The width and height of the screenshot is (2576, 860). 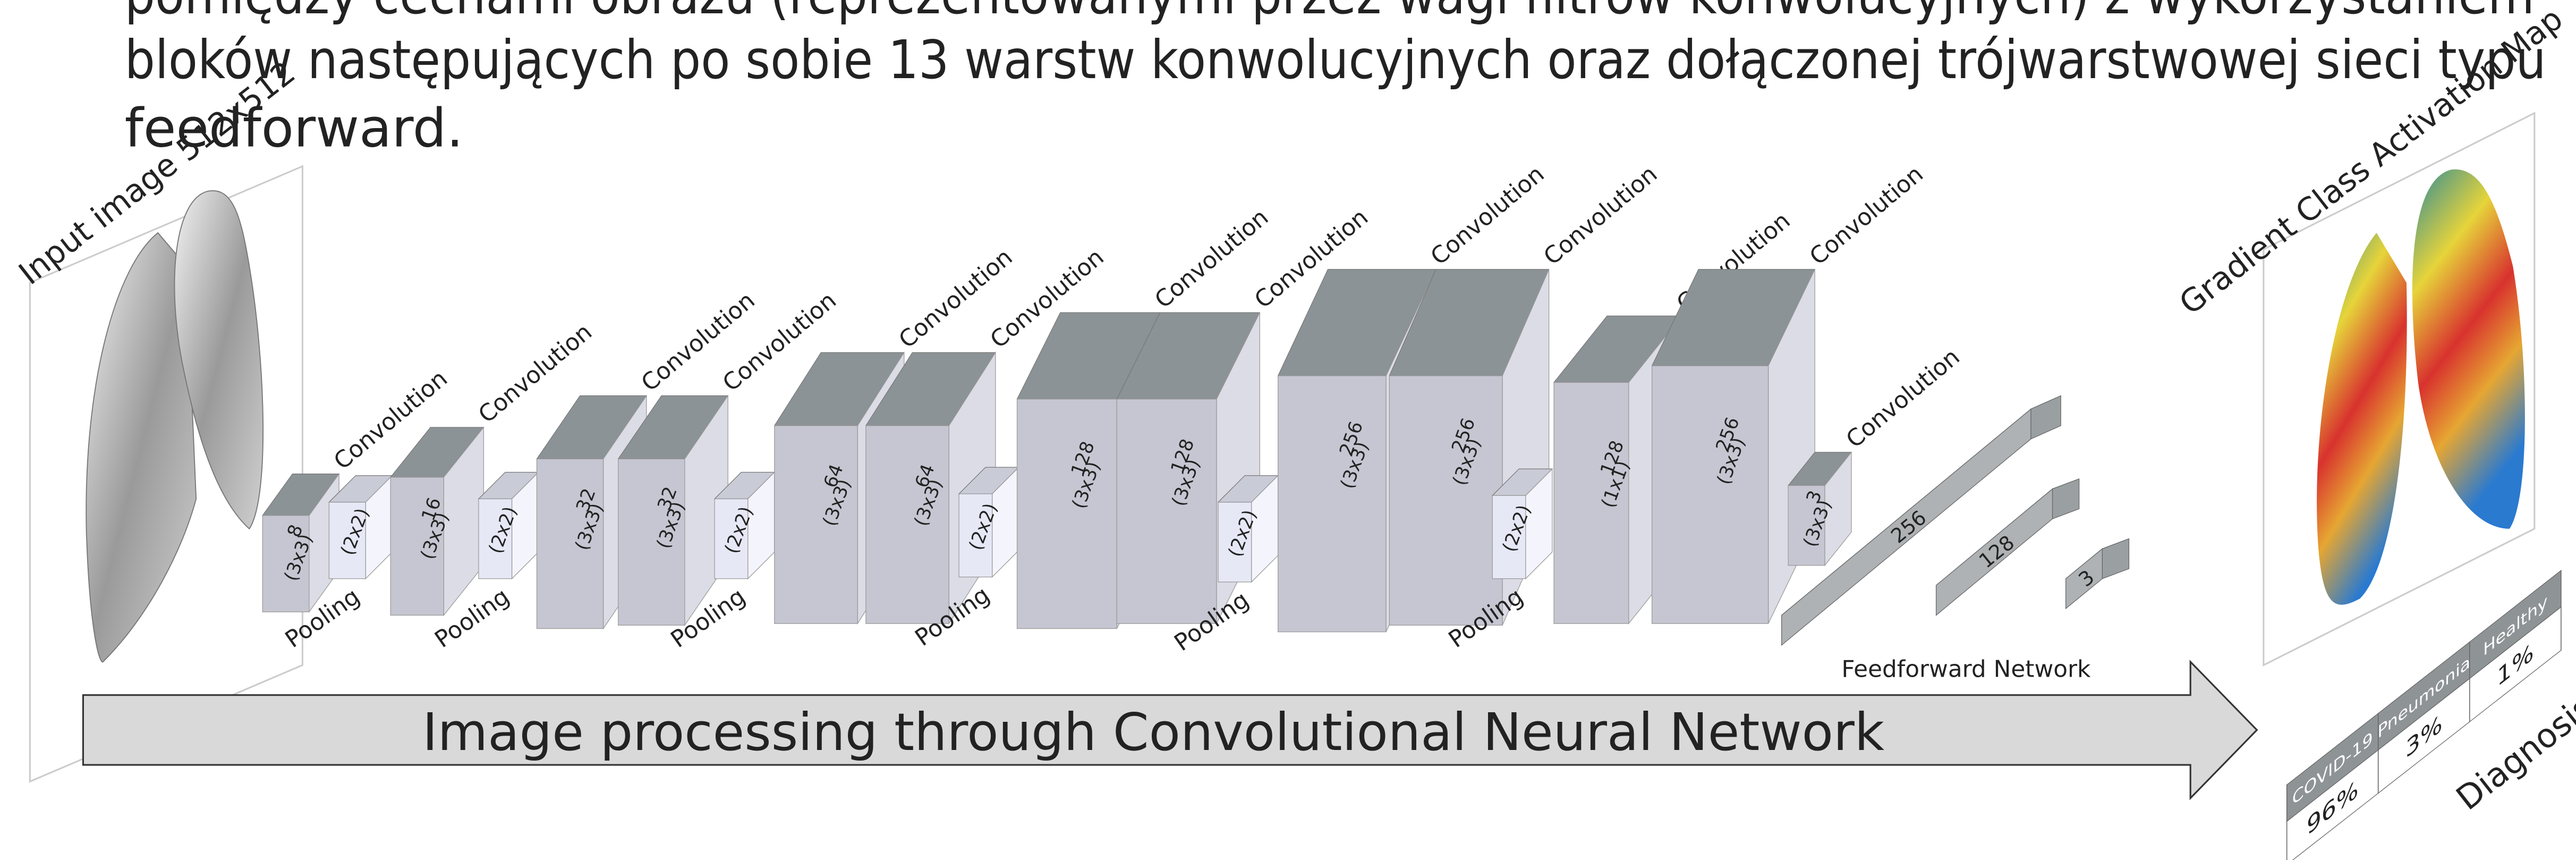 I want to click on table-cell, so click(x=2515, y=664).